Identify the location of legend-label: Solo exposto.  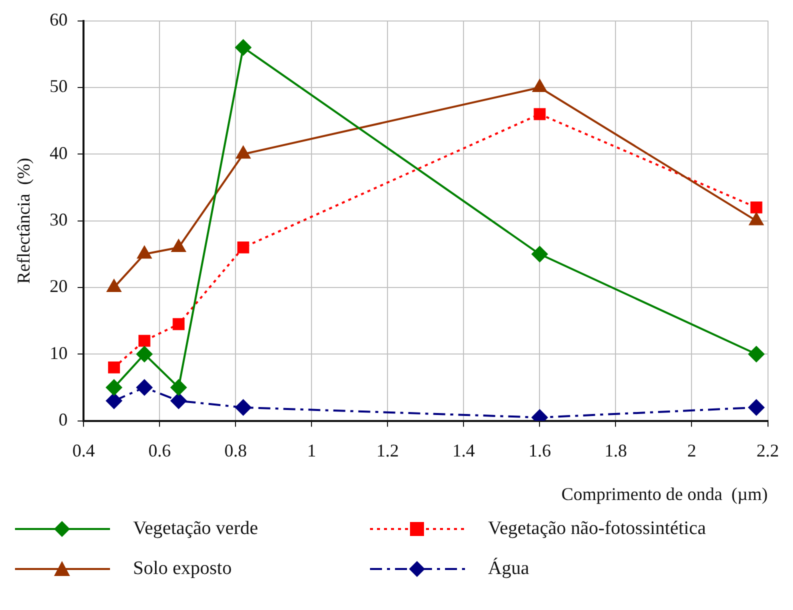
(182, 569).